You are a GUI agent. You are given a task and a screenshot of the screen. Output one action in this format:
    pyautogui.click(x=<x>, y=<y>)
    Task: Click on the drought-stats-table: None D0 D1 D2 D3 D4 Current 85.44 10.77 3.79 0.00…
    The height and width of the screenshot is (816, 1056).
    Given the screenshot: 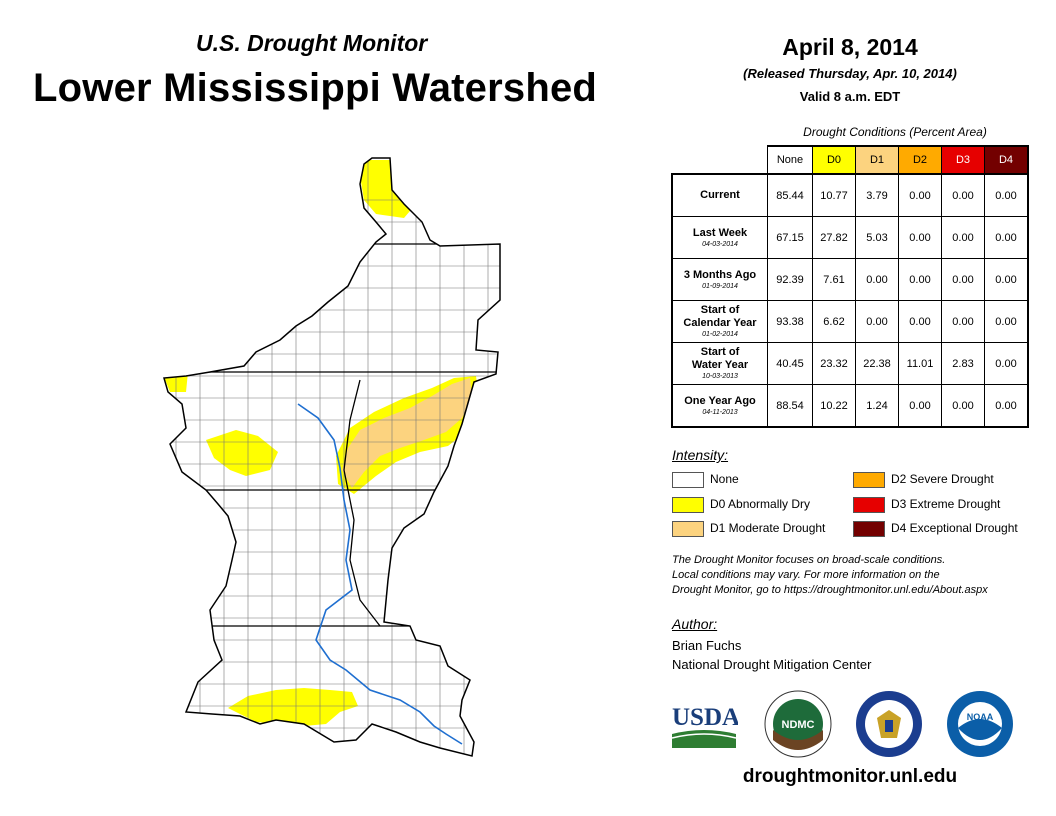 What is the action you would take?
    pyautogui.click(x=850, y=286)
    